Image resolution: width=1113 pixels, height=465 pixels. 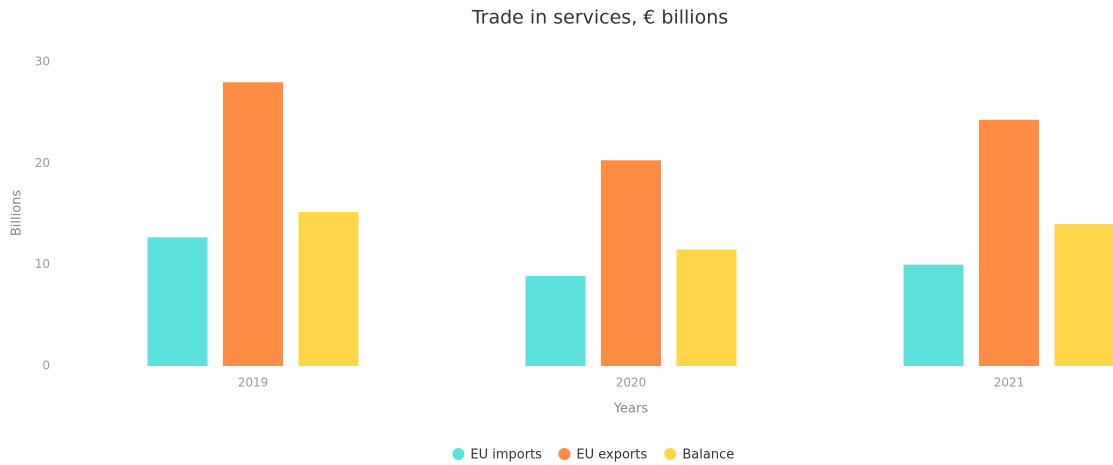 I want to click on x-tick-label: 2019, so click(x=253, y=383).